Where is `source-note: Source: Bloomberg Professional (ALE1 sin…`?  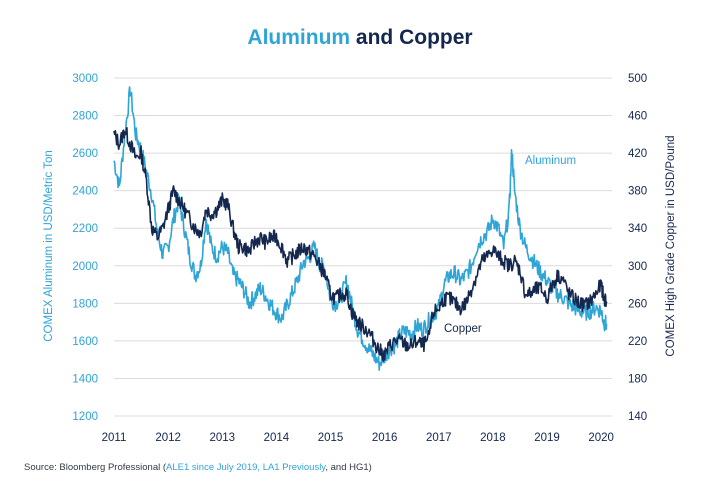
source-note: Source: Bloomberg Professional (ALE1 sin… is located at coordinates (198, 467).